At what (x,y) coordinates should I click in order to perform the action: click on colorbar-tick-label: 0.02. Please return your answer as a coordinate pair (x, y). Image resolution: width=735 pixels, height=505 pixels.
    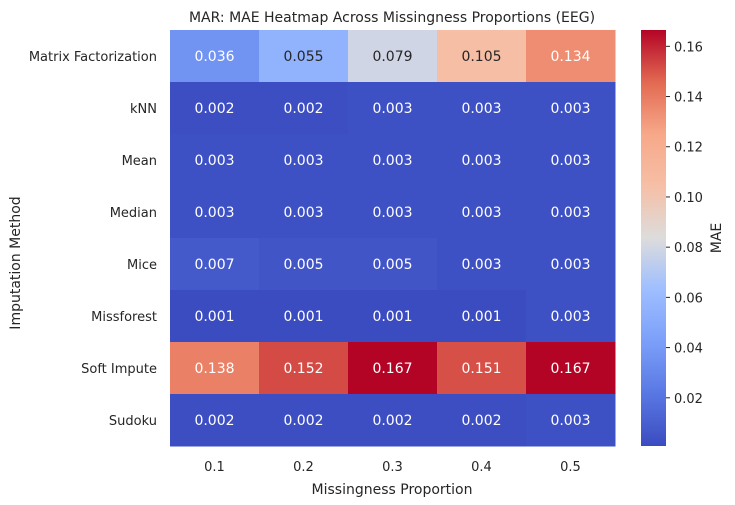
    Looking at the image, I should click on (688, 399).